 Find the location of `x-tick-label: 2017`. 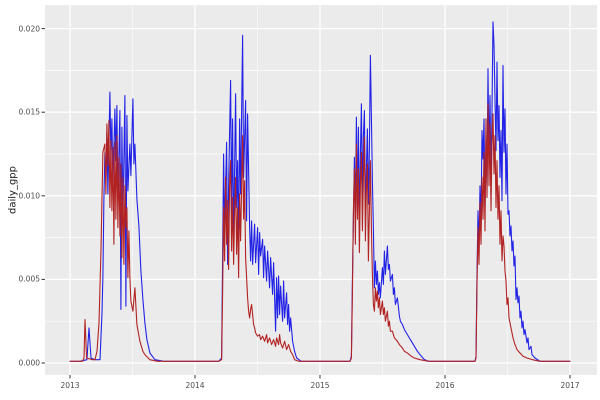

x-tick-label: 2017 is located at coordinates (570, 385).